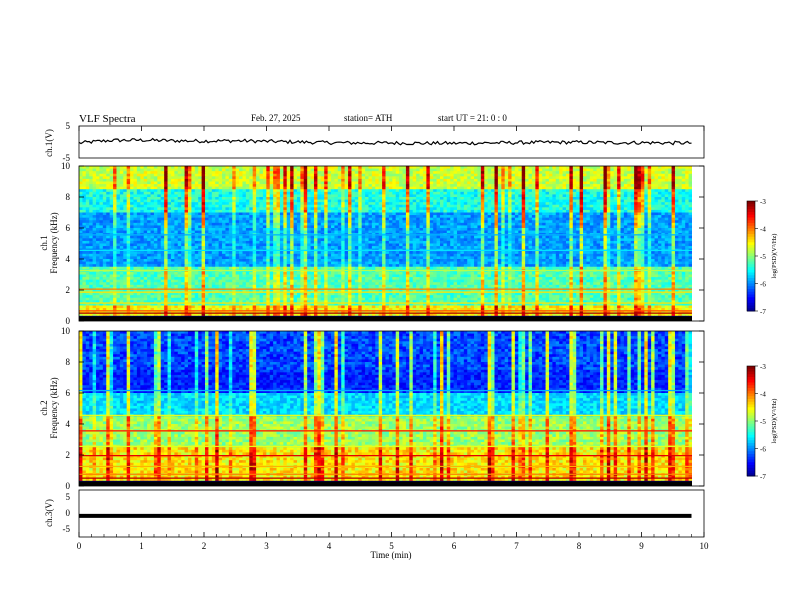  Describe the element at coordinates (579, 546) in the screenshot. I see `time-tick-label: 8` at that location.